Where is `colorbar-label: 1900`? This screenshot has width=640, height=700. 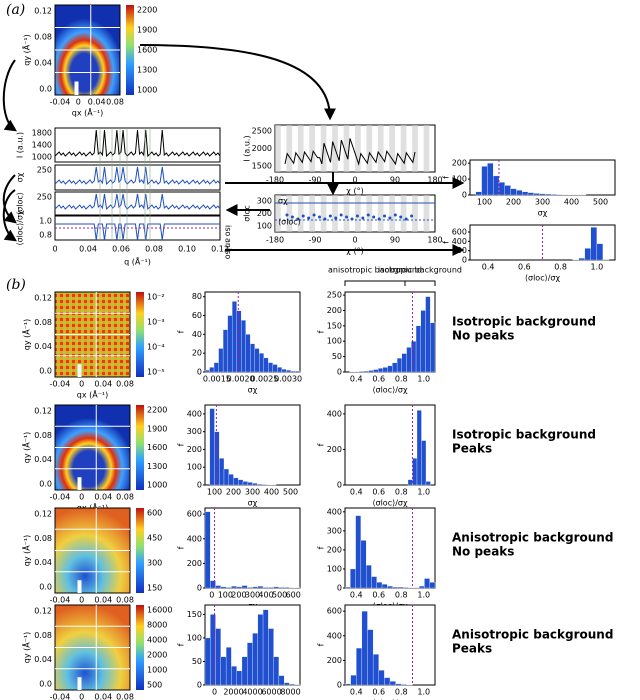 colorbar-label: 1900 is located at coordinates (147, 30).